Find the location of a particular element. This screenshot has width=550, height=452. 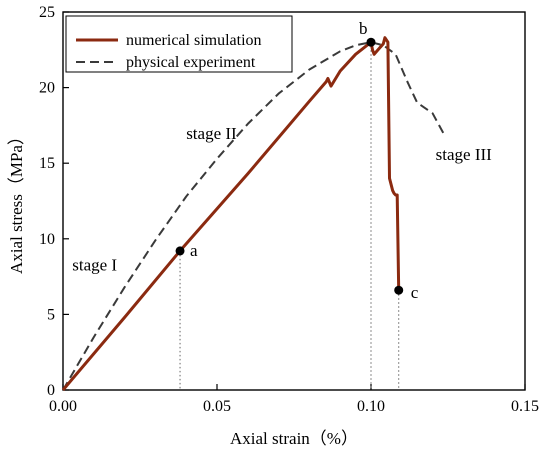

stage-label: stage II is located at coordinates (211, 133).